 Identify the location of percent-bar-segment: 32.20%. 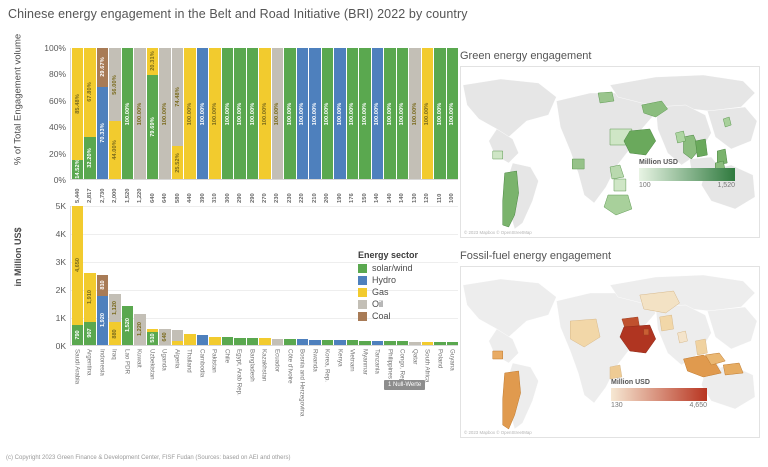
(90, 157).